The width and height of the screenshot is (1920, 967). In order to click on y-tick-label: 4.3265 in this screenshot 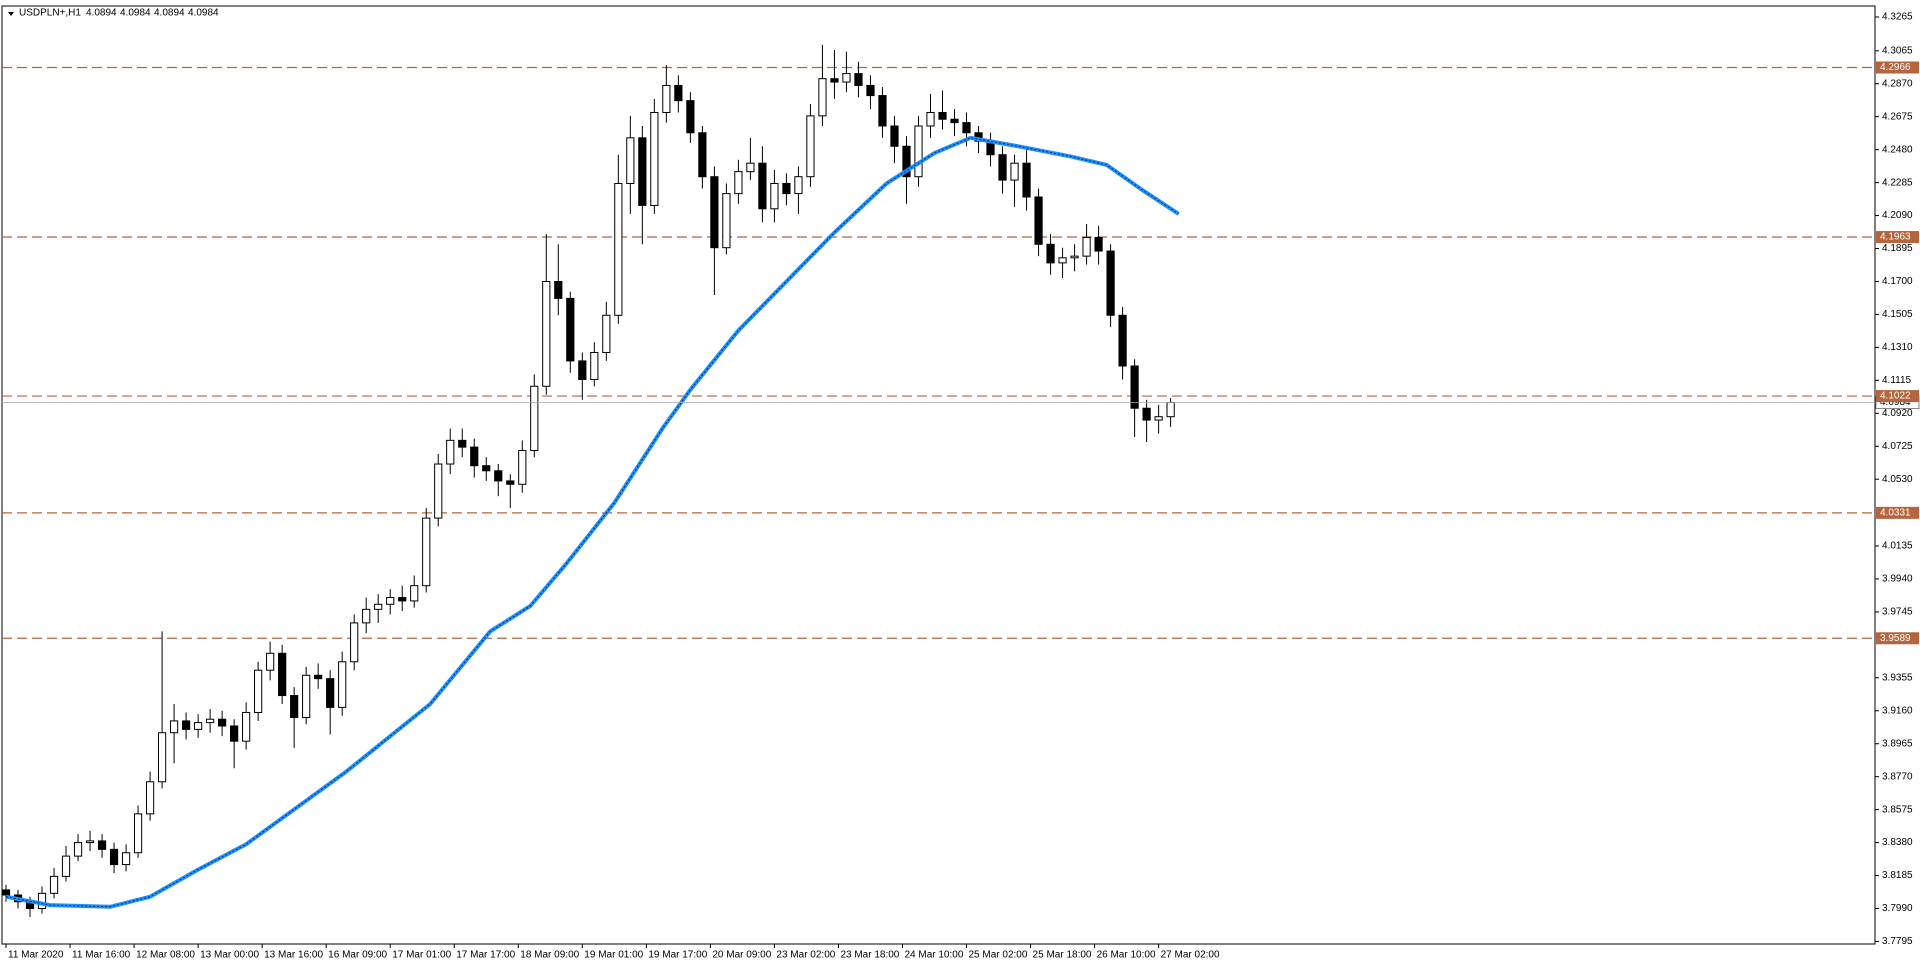, I will do `click(1897, 17)`.